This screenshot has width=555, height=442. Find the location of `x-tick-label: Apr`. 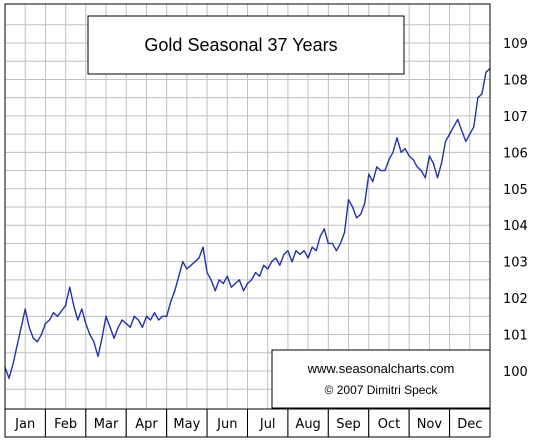

x-tick-label: Apr is located at coordinates (146, 424).